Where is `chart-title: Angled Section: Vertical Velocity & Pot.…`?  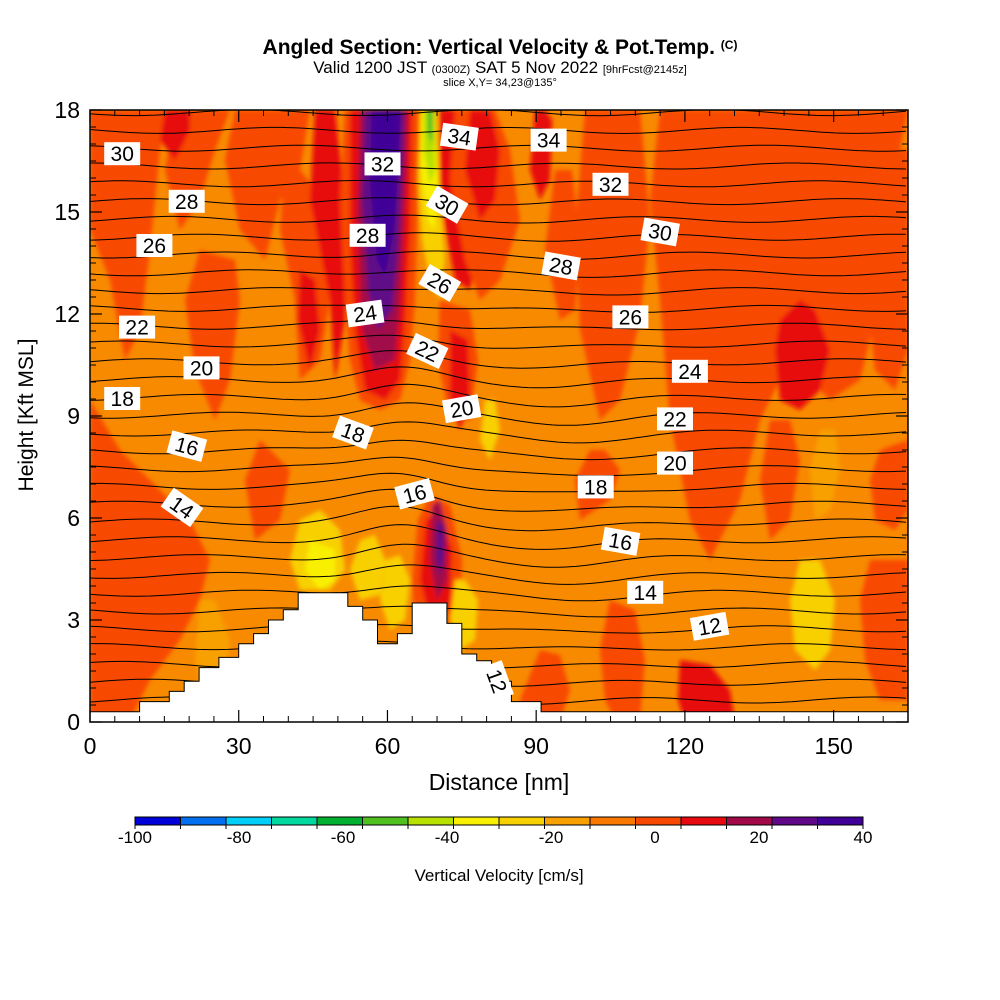 chart-title: Angled Section: Vertical Velocity & Pot.… is located at coordinates (500, 47).